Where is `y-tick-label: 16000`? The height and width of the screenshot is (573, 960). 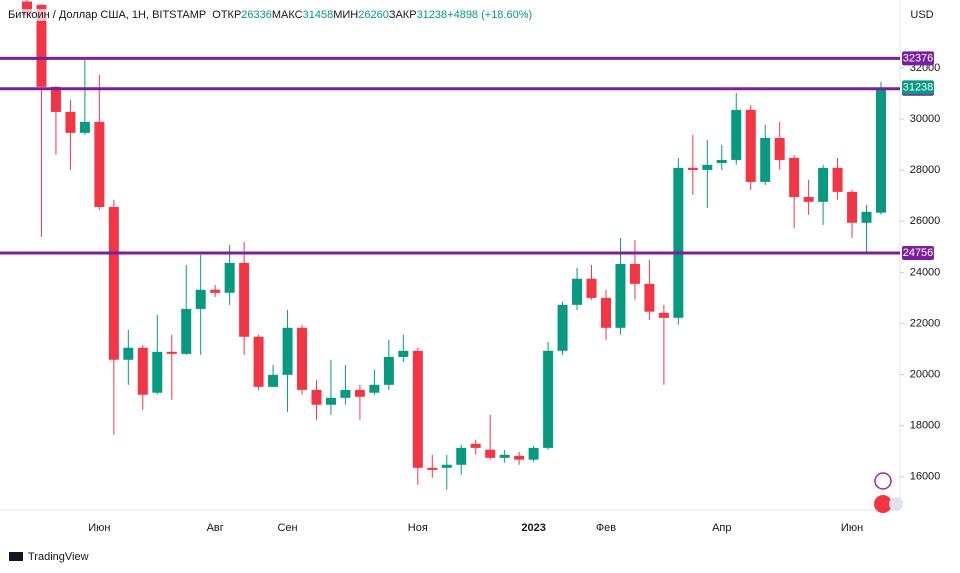 y-tick-label: 16000 is located at coordinates (925, 477).